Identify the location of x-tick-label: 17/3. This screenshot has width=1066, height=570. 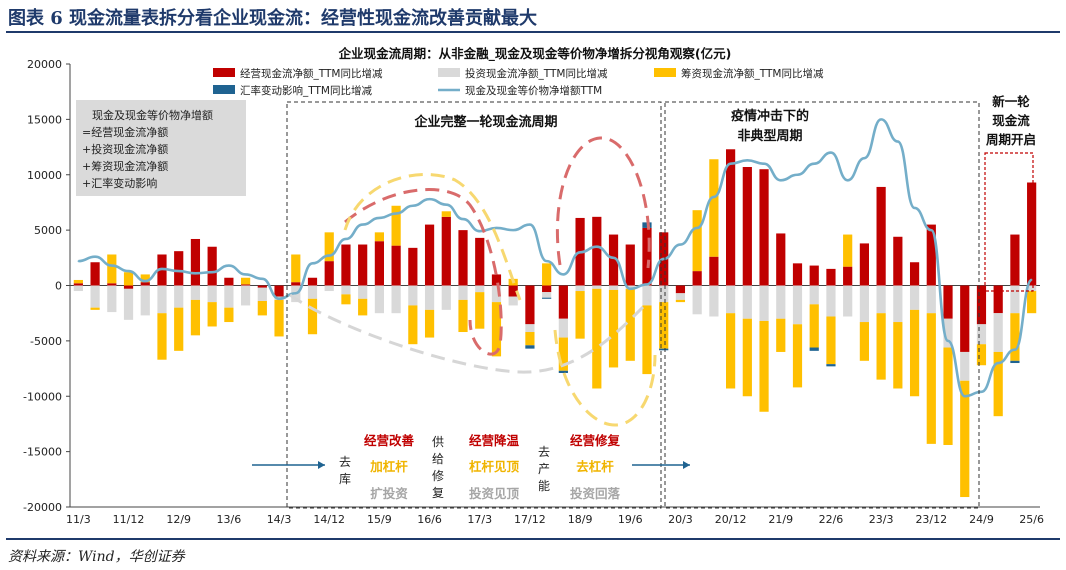
(479, 519).